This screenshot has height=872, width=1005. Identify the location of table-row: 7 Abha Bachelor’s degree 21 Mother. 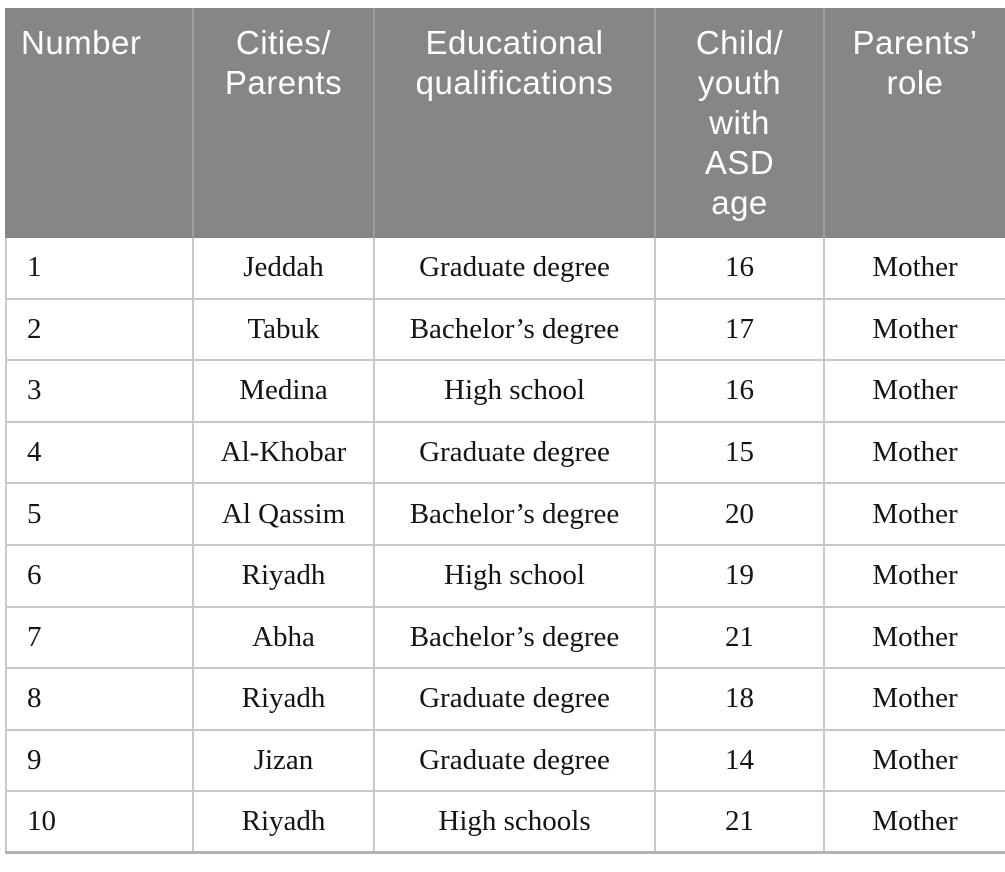
(505, 638).